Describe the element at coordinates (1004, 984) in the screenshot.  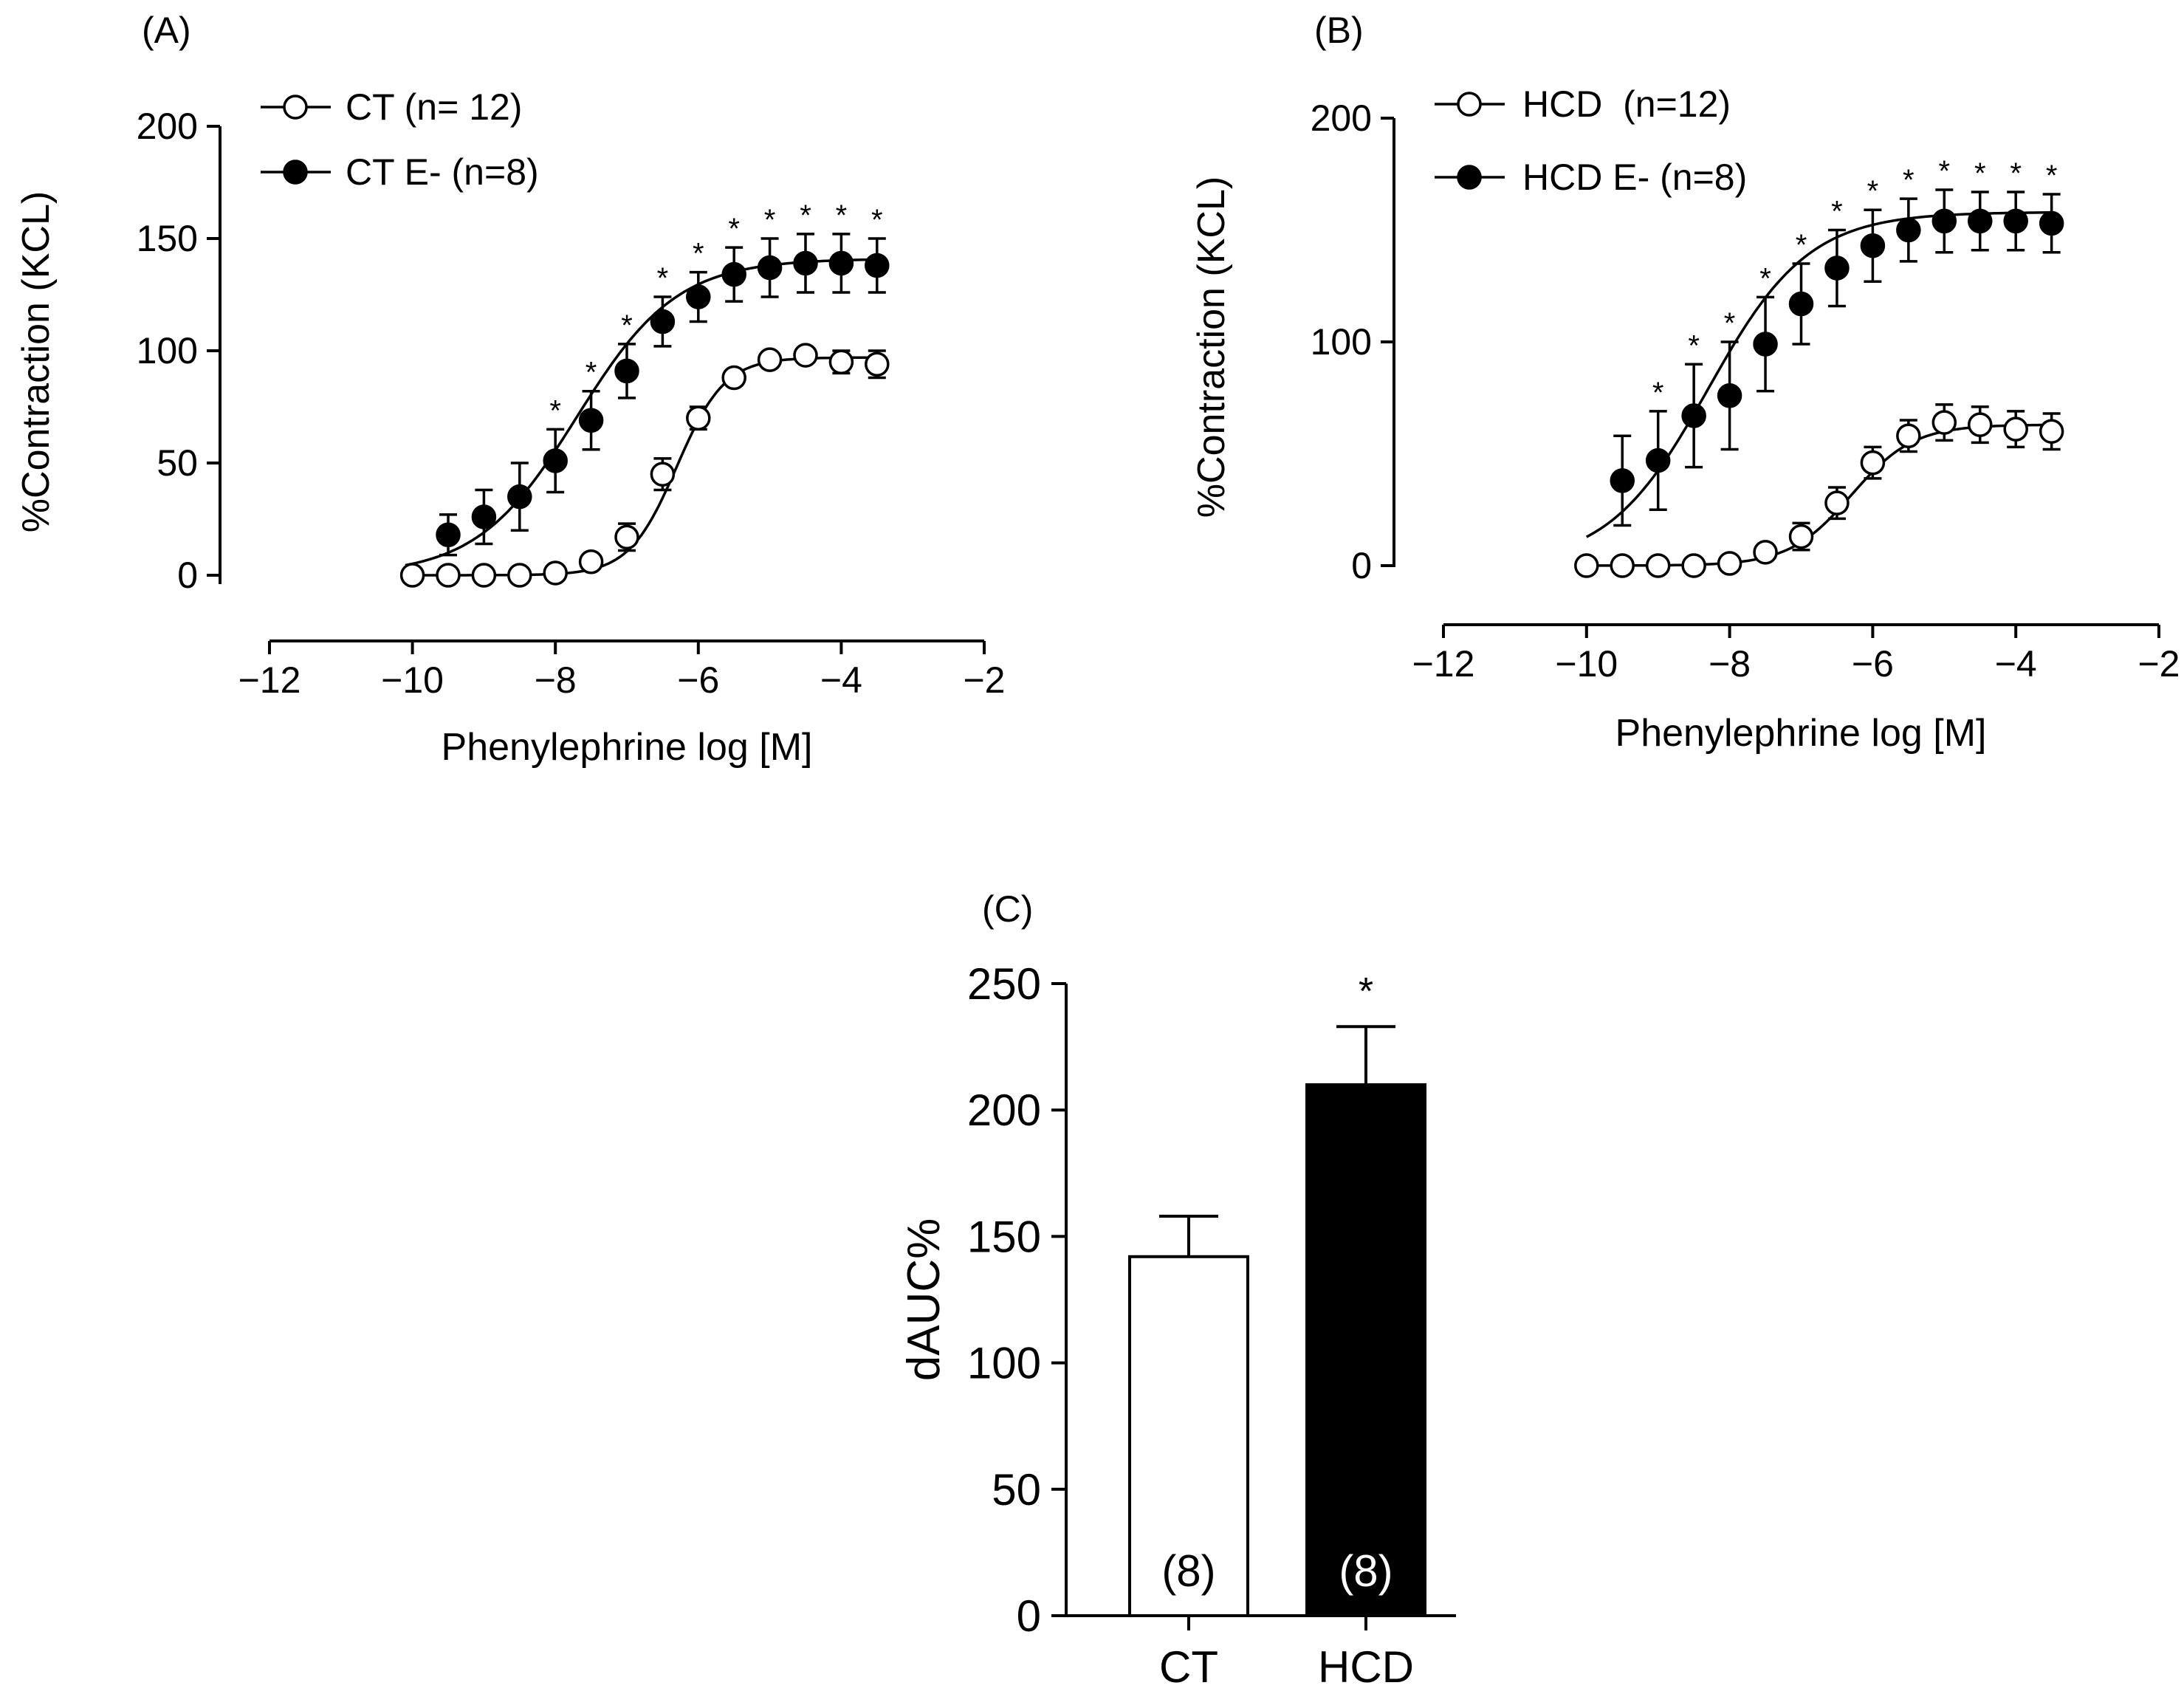
I see `y-tick-label: 250` at that location.